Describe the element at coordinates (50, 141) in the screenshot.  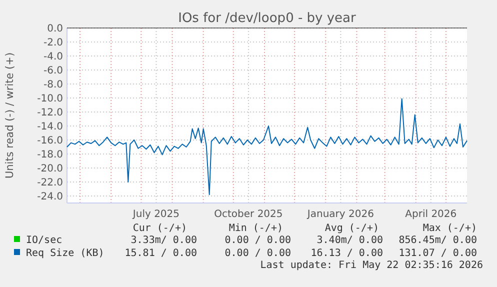
I see `y-tick-label: -16.0` at that location.